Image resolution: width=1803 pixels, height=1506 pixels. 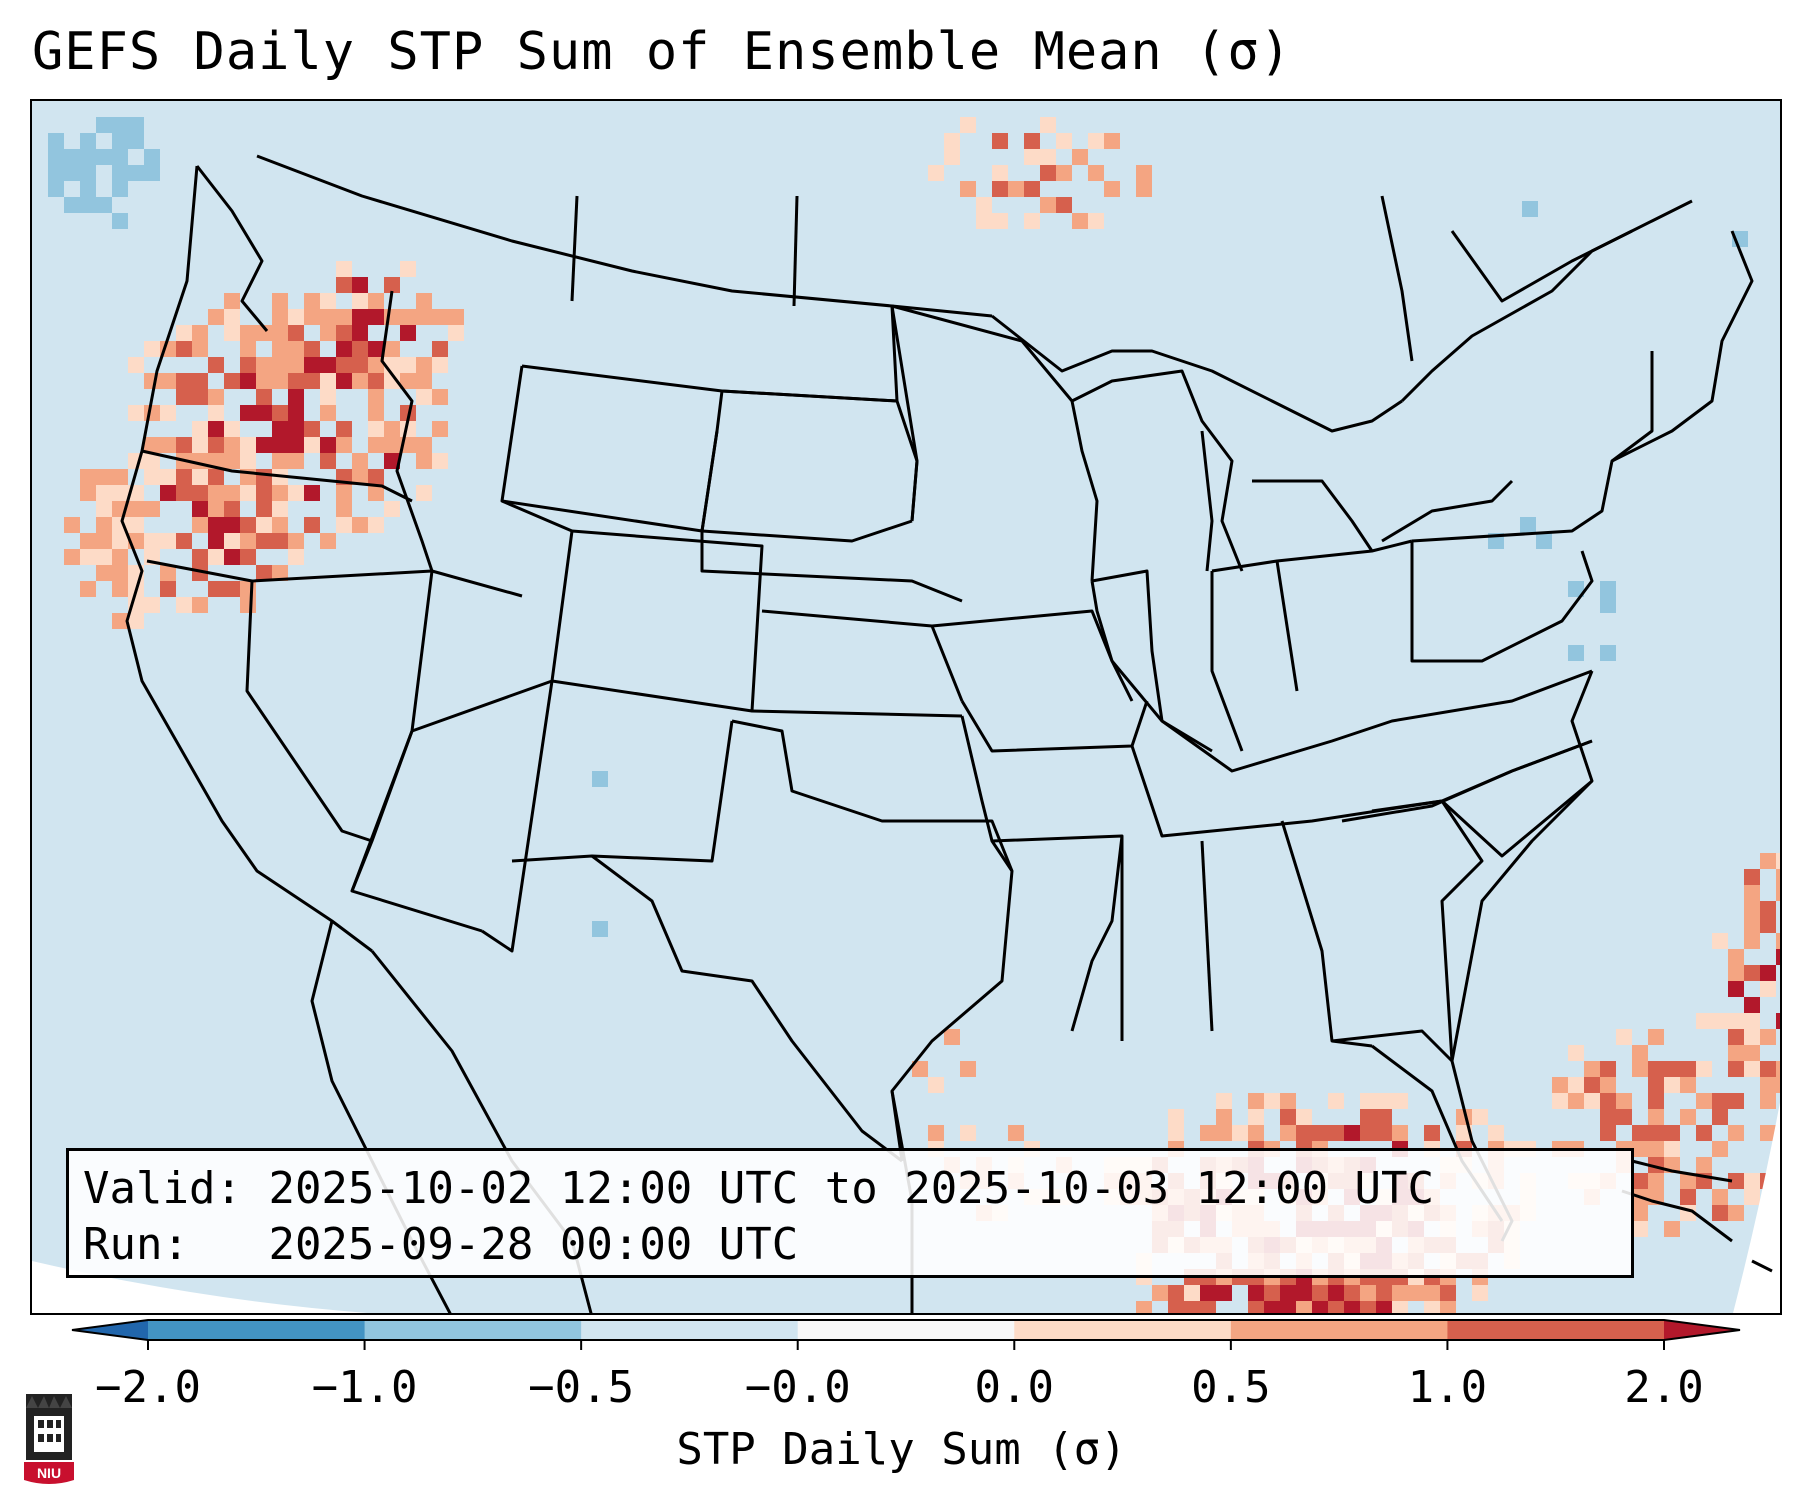 What do you see at coordinates (473, 1330) in the screenshot?
I see `colorbar-bin` at bounding box center [473, 1330].